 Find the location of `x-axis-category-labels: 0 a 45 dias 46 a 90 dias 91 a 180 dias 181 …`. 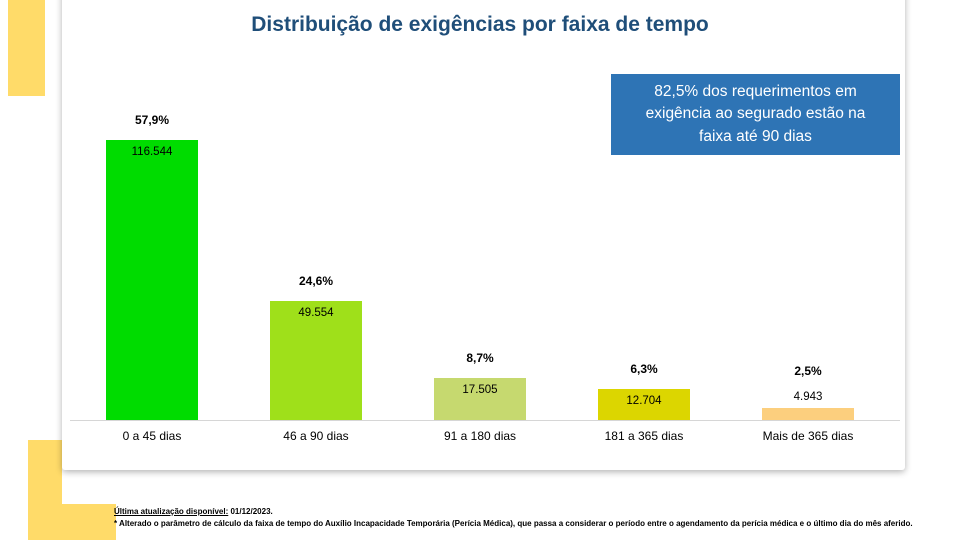

x-axis-category-labels: 0 a 45 dias 46 a 90 dias 91 a 180 dias 181 … is located at coordinates (480, 436).